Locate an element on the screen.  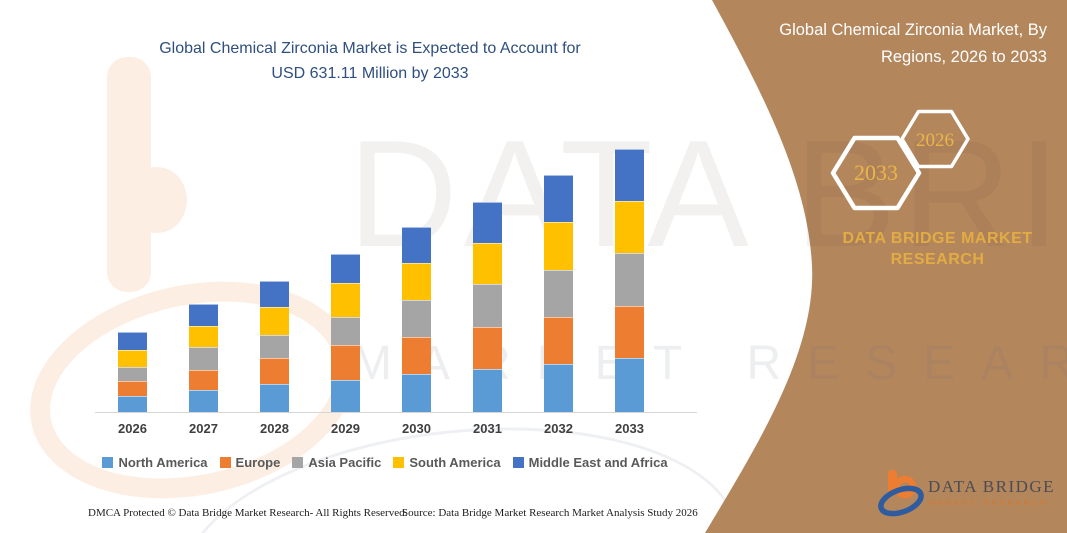
bar-segment-asia-pacific-2030 is located at coordinates (416, 318).